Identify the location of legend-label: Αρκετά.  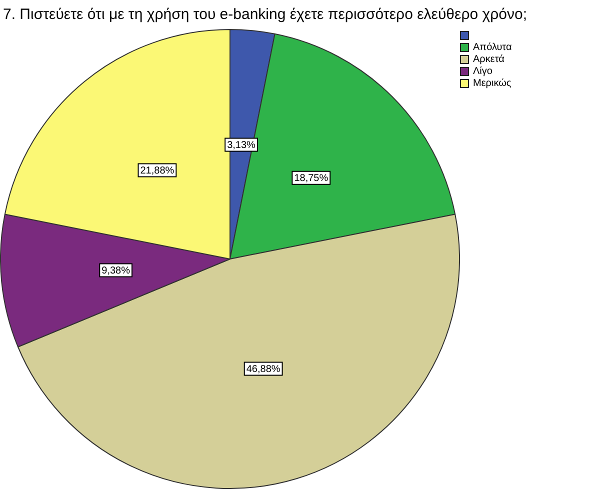
(488, 59).